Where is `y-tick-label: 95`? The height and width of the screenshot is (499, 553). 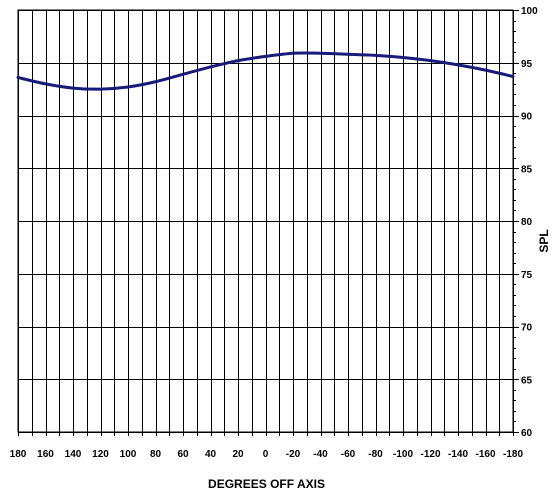
y-tick-label: 95 is located at coordinates (527, 64).